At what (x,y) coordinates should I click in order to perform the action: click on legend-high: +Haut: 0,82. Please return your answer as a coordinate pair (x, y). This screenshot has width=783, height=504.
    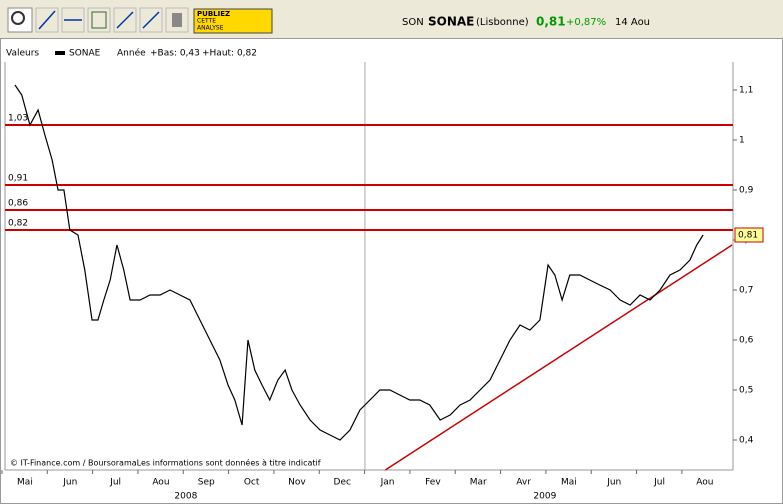
    Looking at the image, I should click on (229, 54).